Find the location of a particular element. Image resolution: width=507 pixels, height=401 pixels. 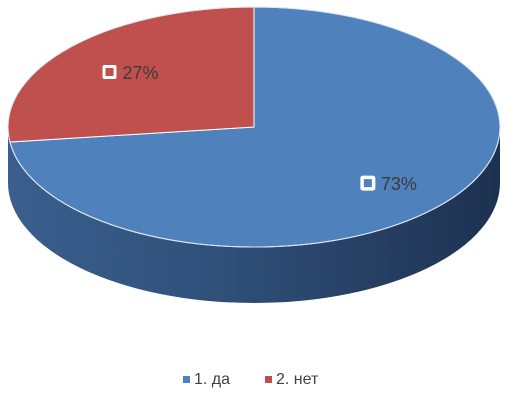

data-label-slice-2: 27% is located at coordinates (130, 73).